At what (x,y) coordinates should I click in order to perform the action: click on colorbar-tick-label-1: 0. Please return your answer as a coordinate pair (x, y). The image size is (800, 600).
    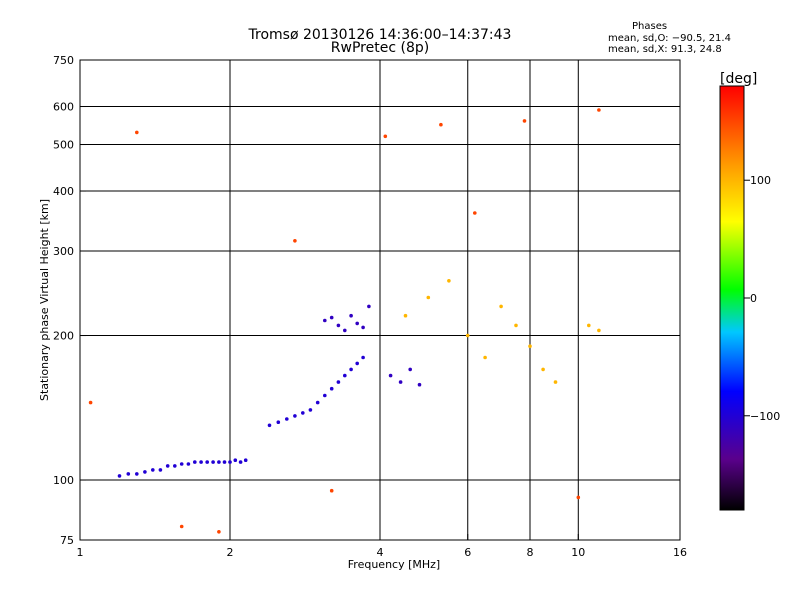
    Looking at the image, I should click on (753, 298).